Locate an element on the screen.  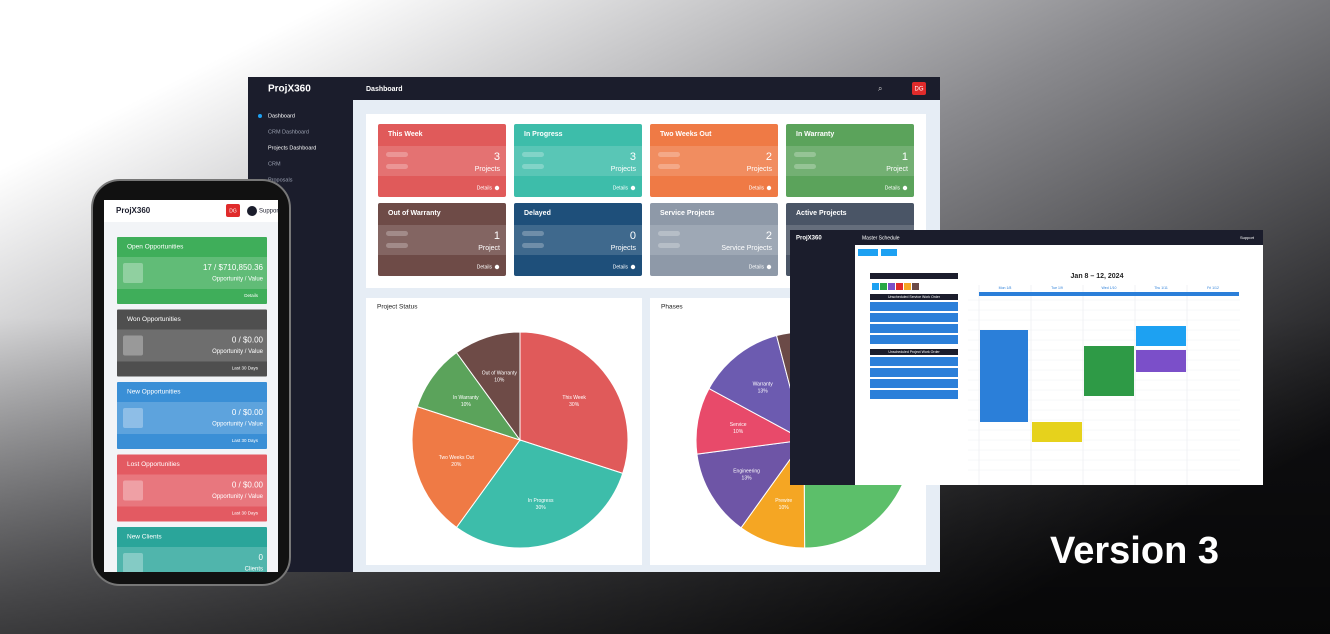
card-count: 0 is located at coordinates (633, 236).